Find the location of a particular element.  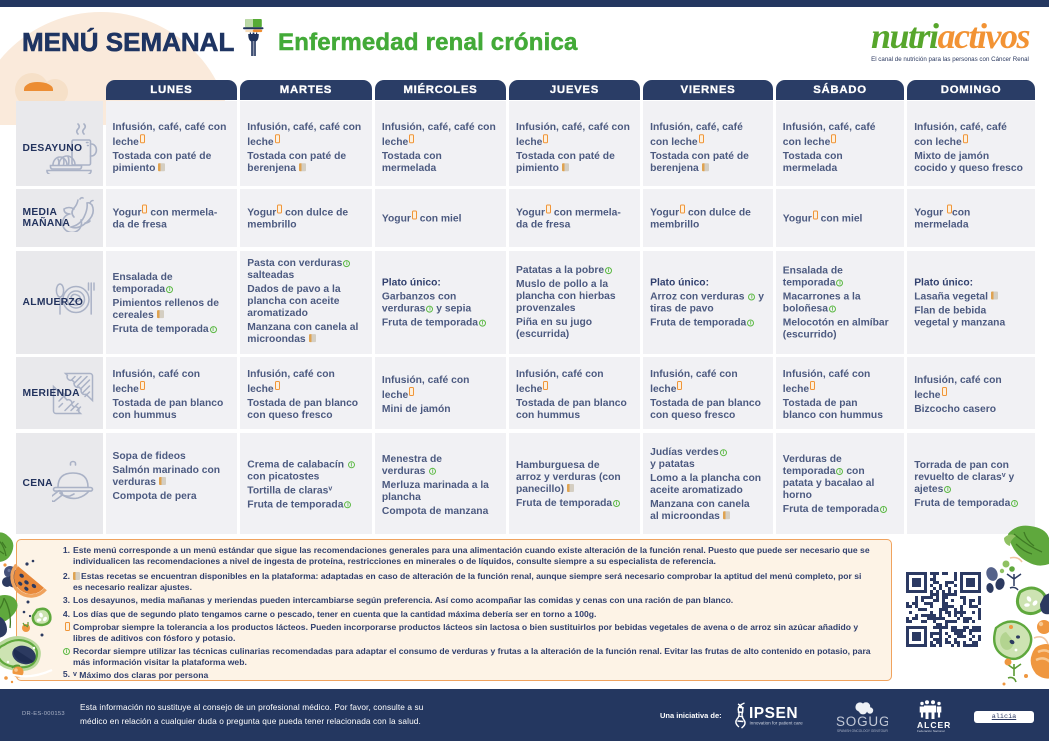

svg-text: Federación Nacional is located at coordinates (931, 731).